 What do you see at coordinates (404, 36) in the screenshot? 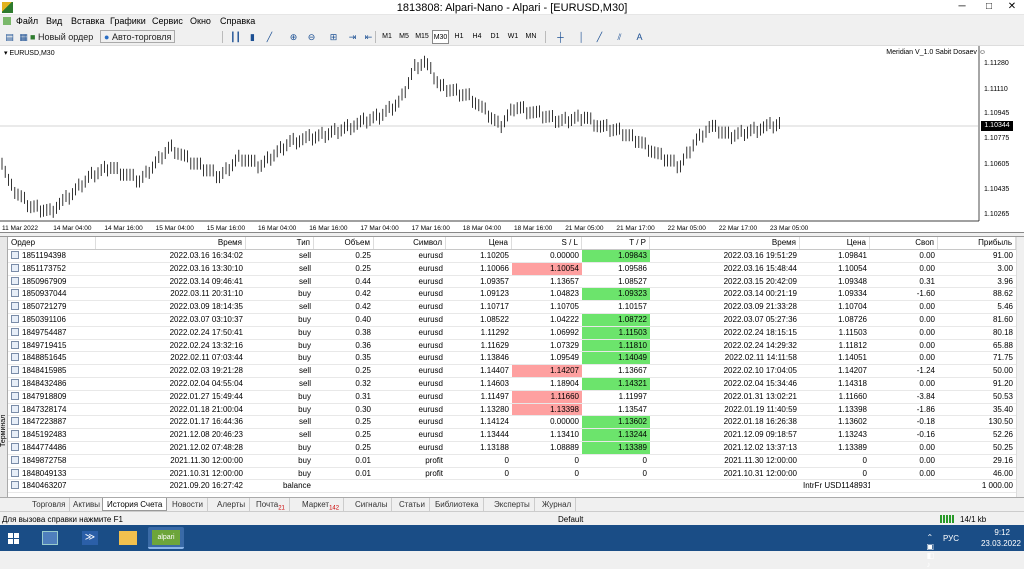
I see `tf-m5: M5` at bounding box center [404, 36].